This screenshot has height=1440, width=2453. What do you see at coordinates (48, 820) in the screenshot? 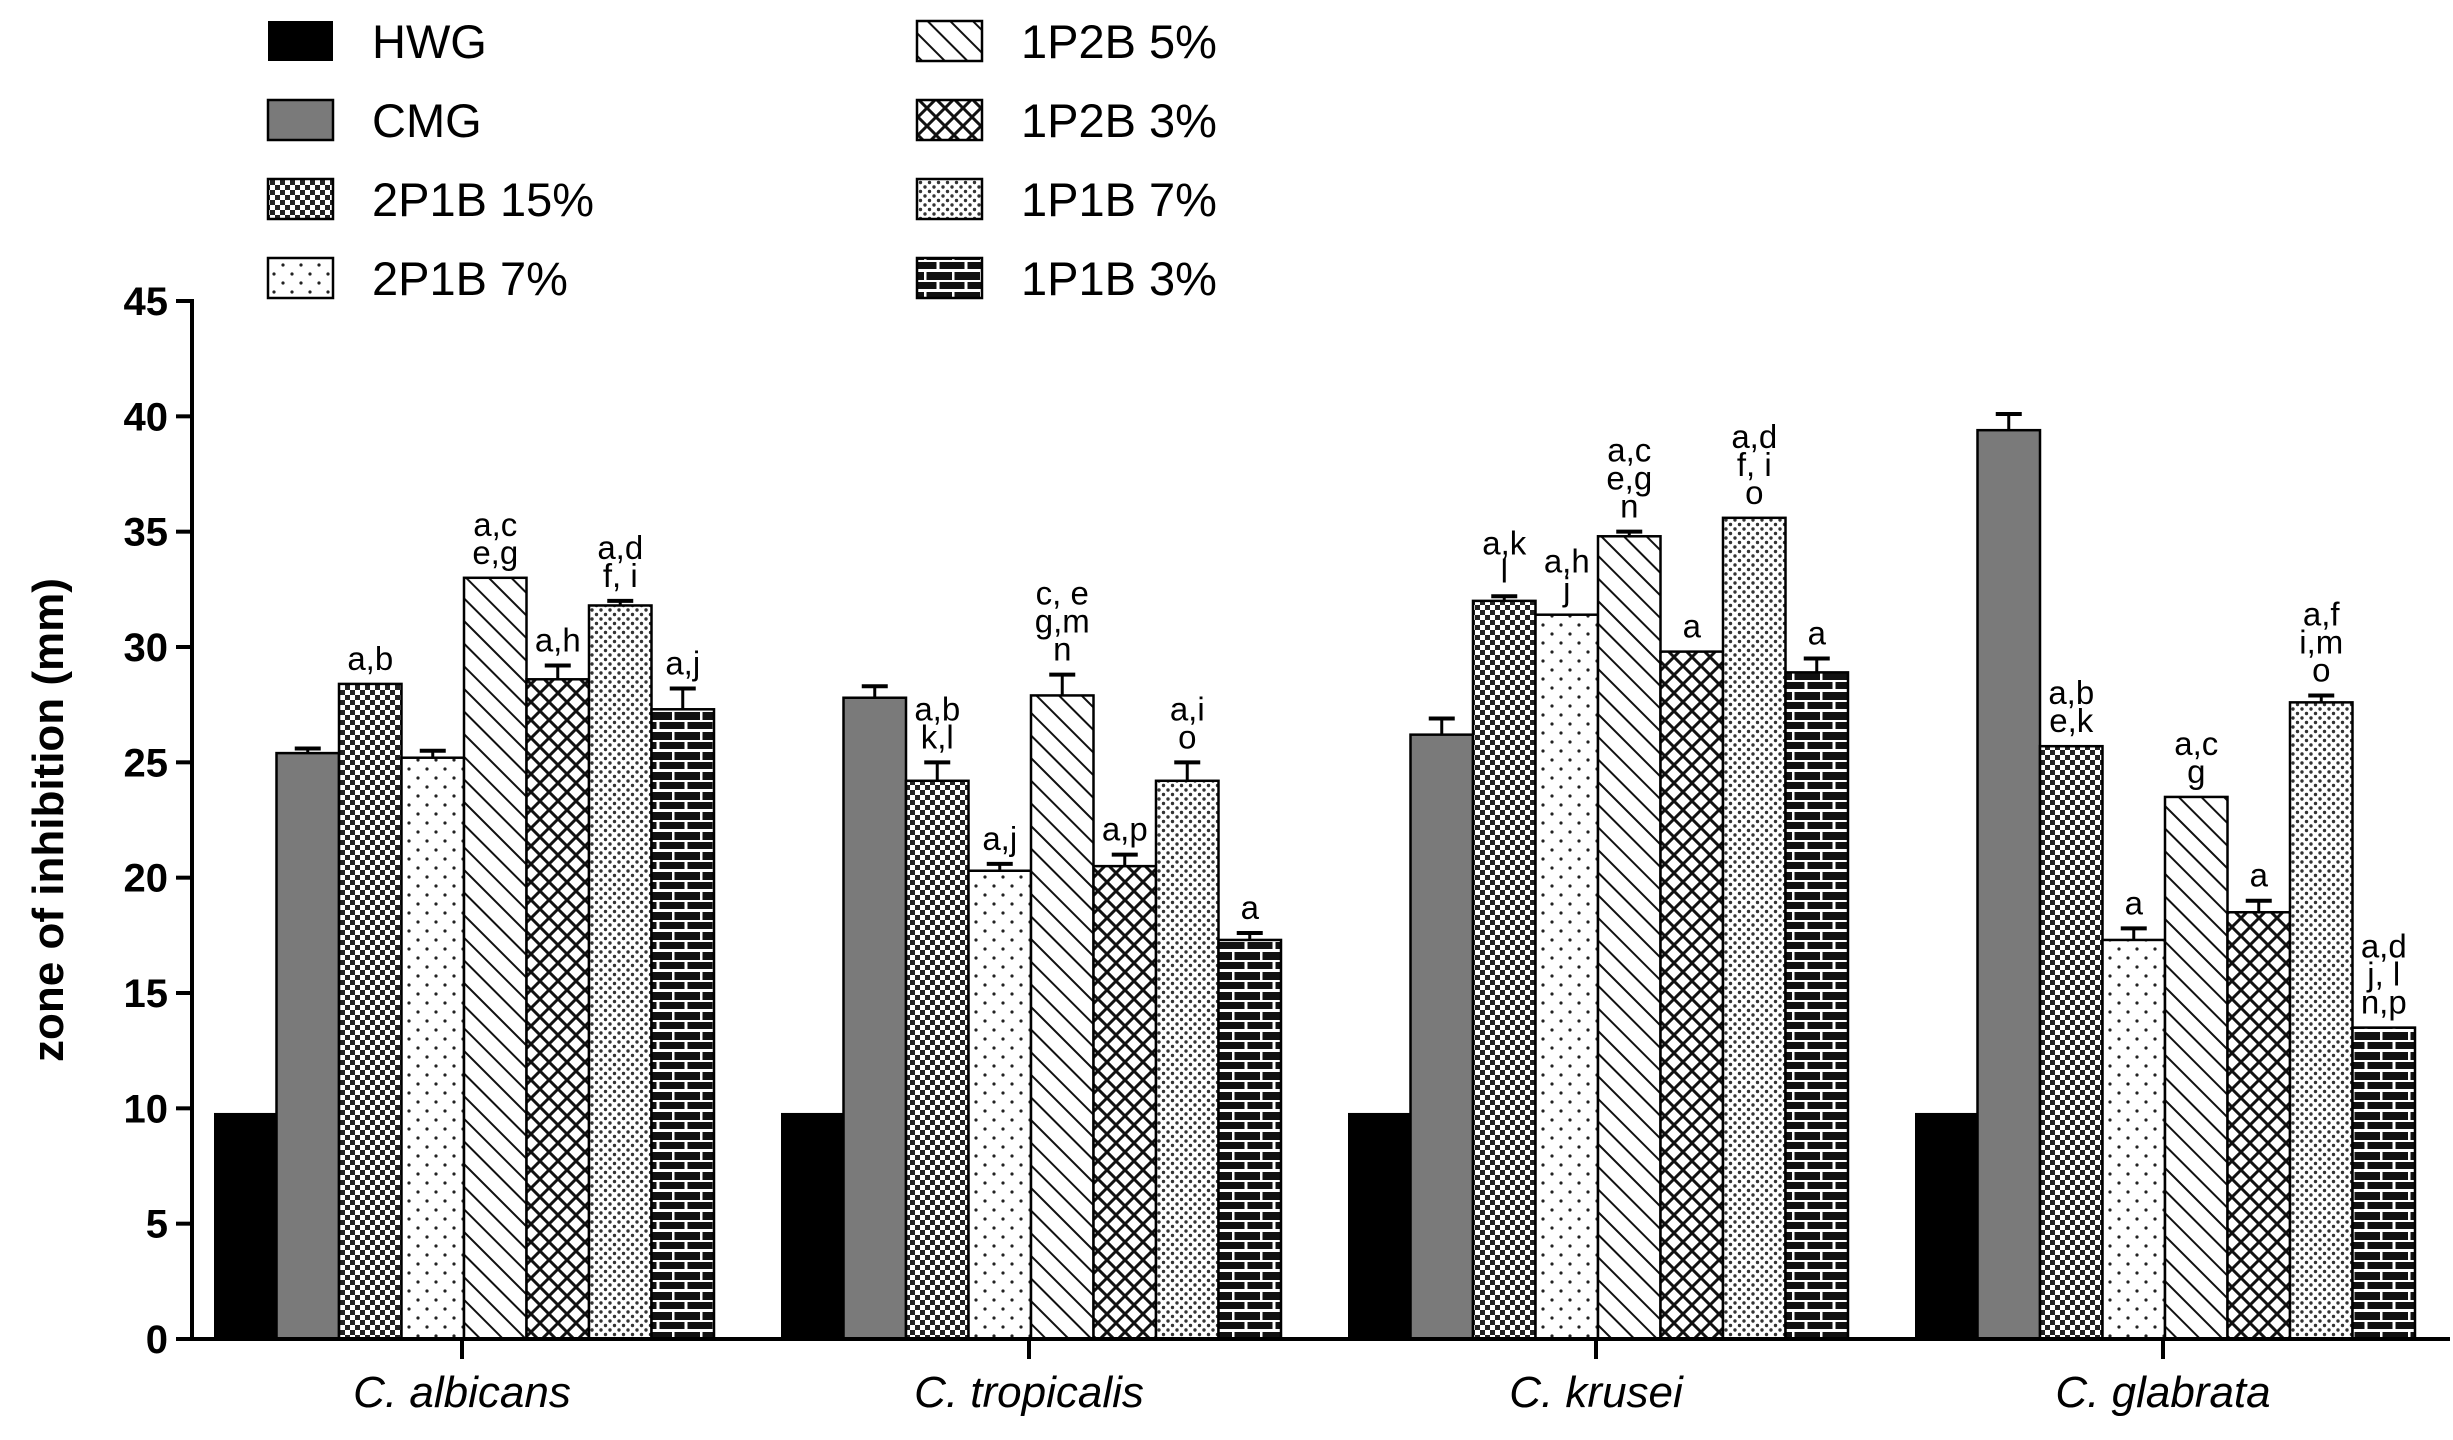
I see `y-axis-title: zone of inhibition (mm)` at bounding box center [48, 820].